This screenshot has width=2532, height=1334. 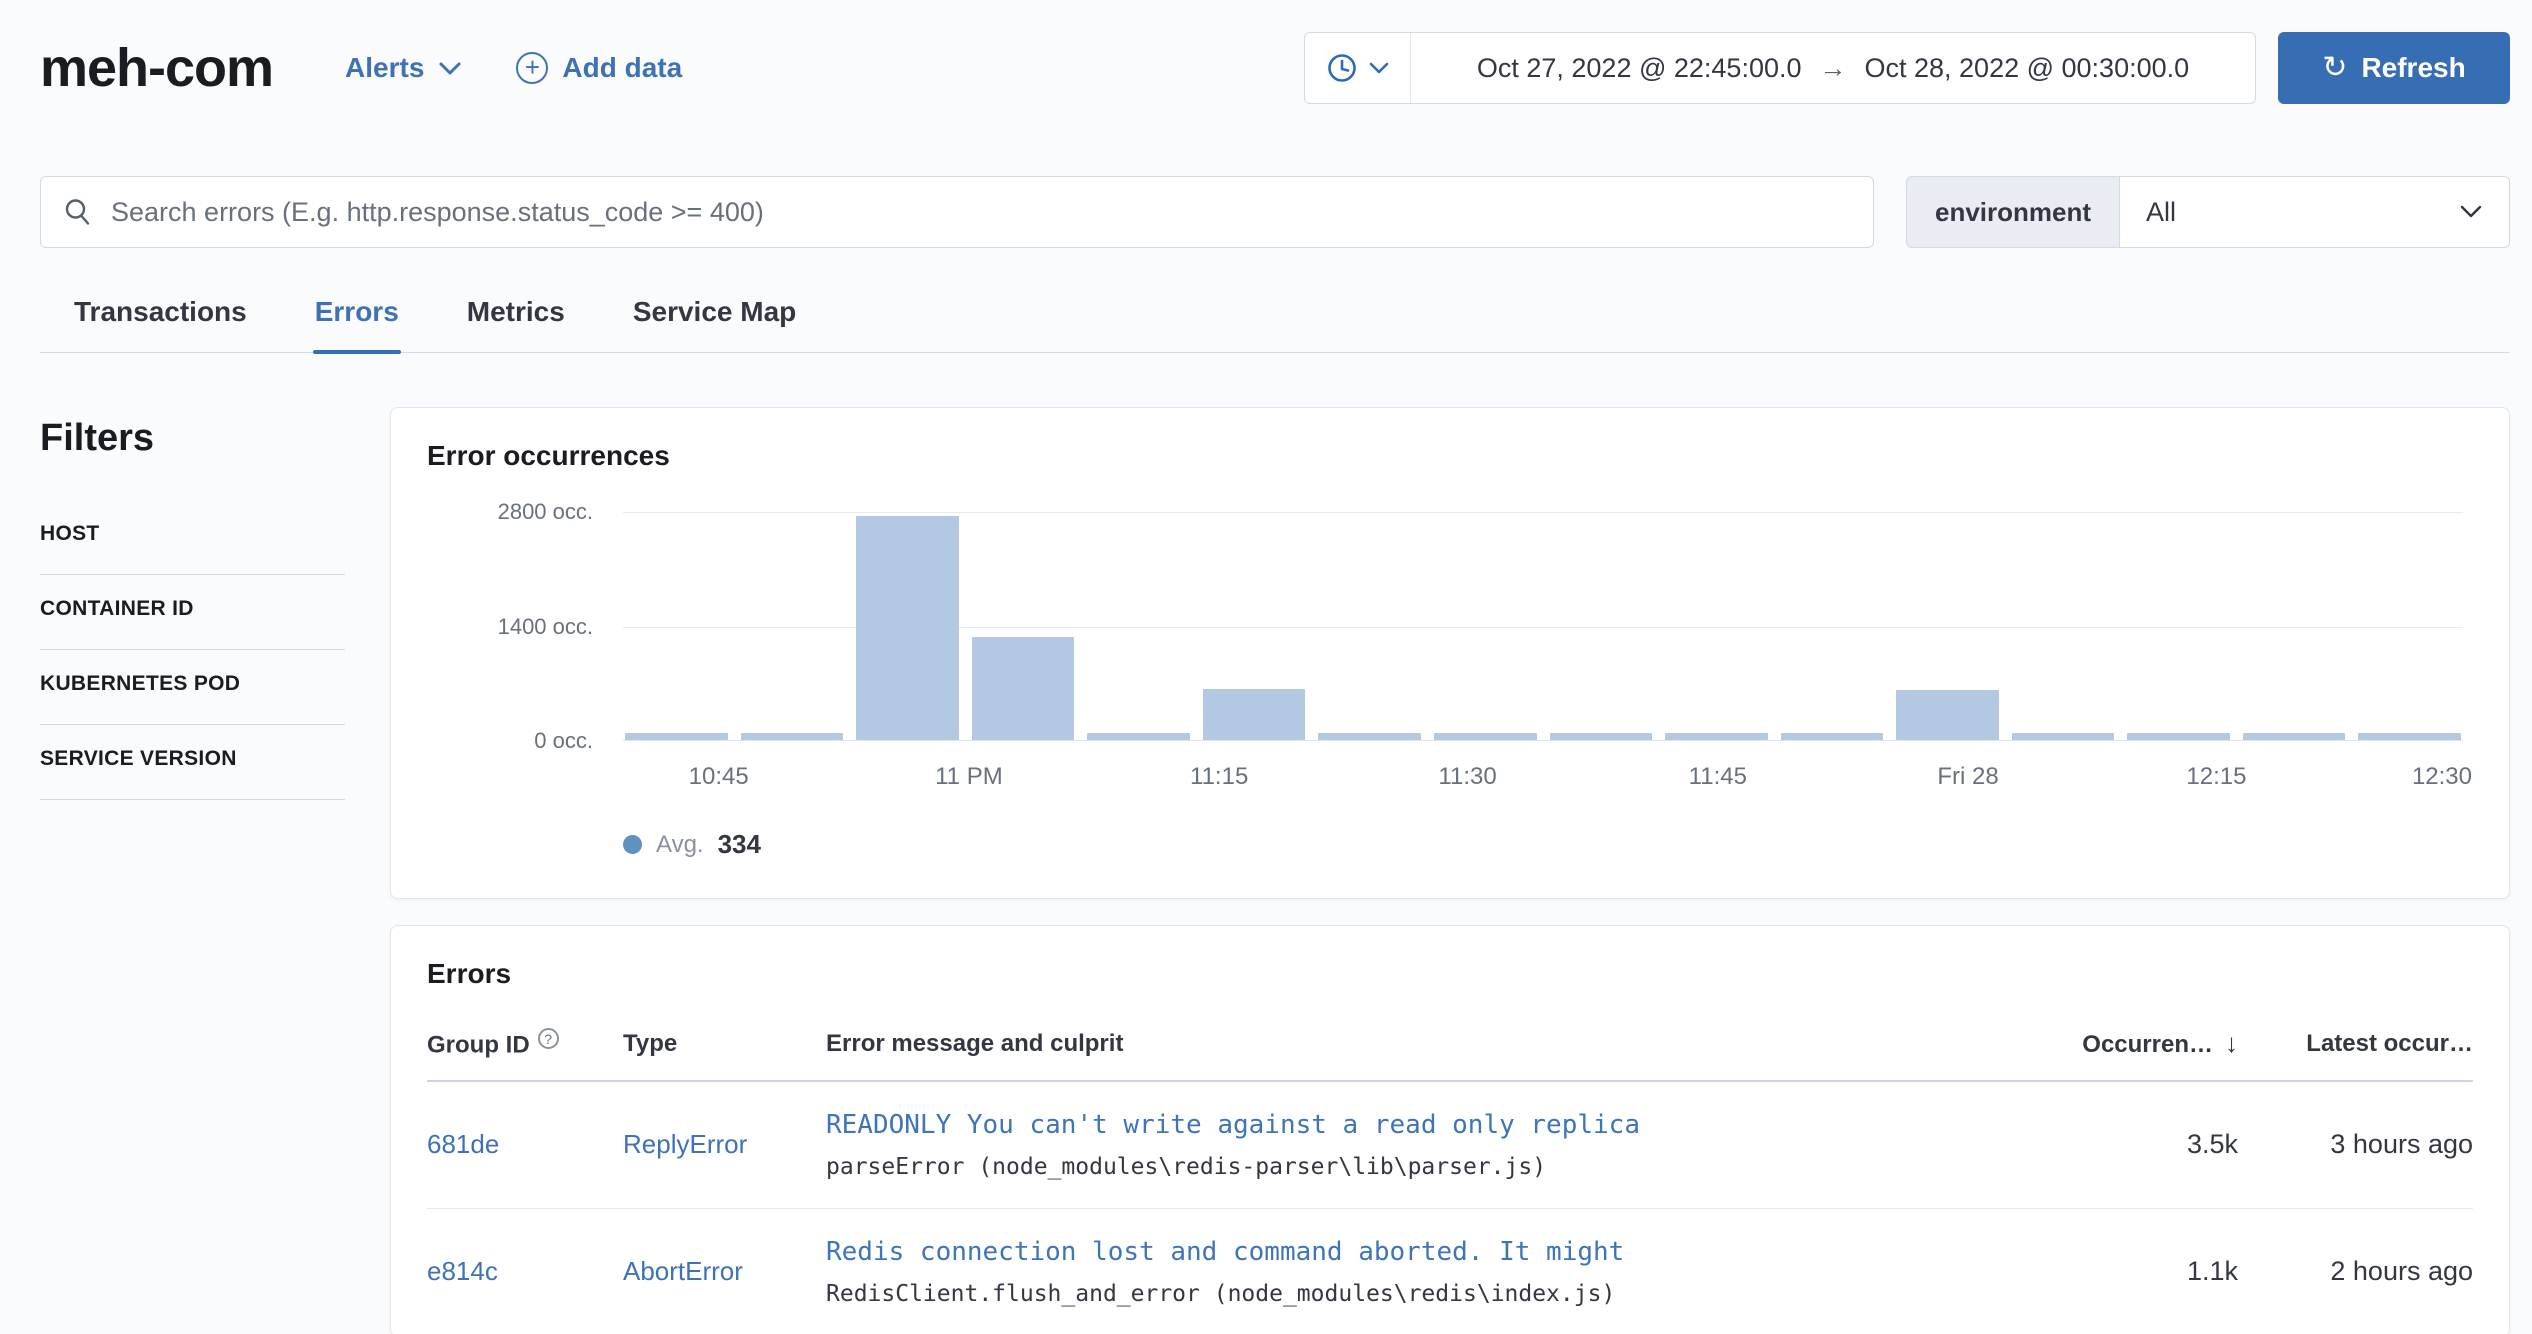 I want to click on error-occurrences-chart: 2800 occ. 1400 occ. 0 occ., so click(x=1480, y=626).